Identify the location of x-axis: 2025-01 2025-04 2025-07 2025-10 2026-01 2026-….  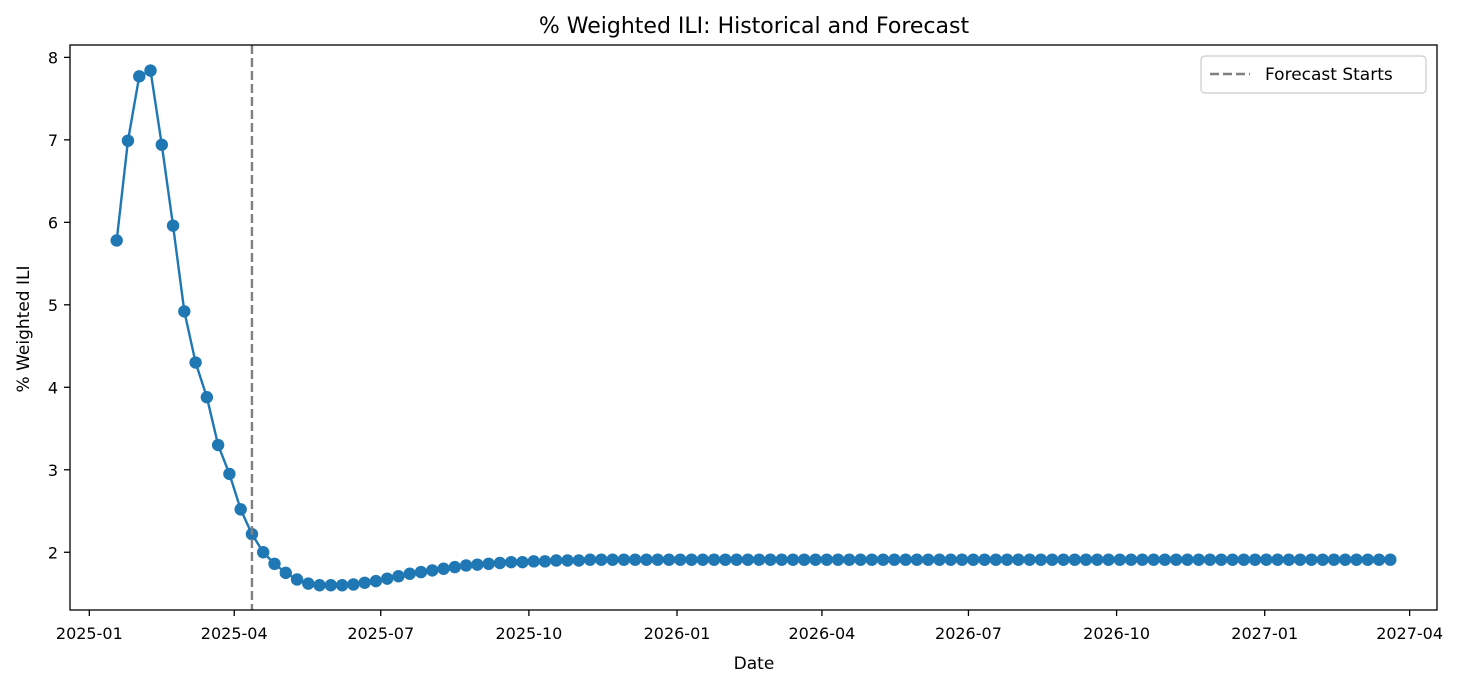
(749, 626).